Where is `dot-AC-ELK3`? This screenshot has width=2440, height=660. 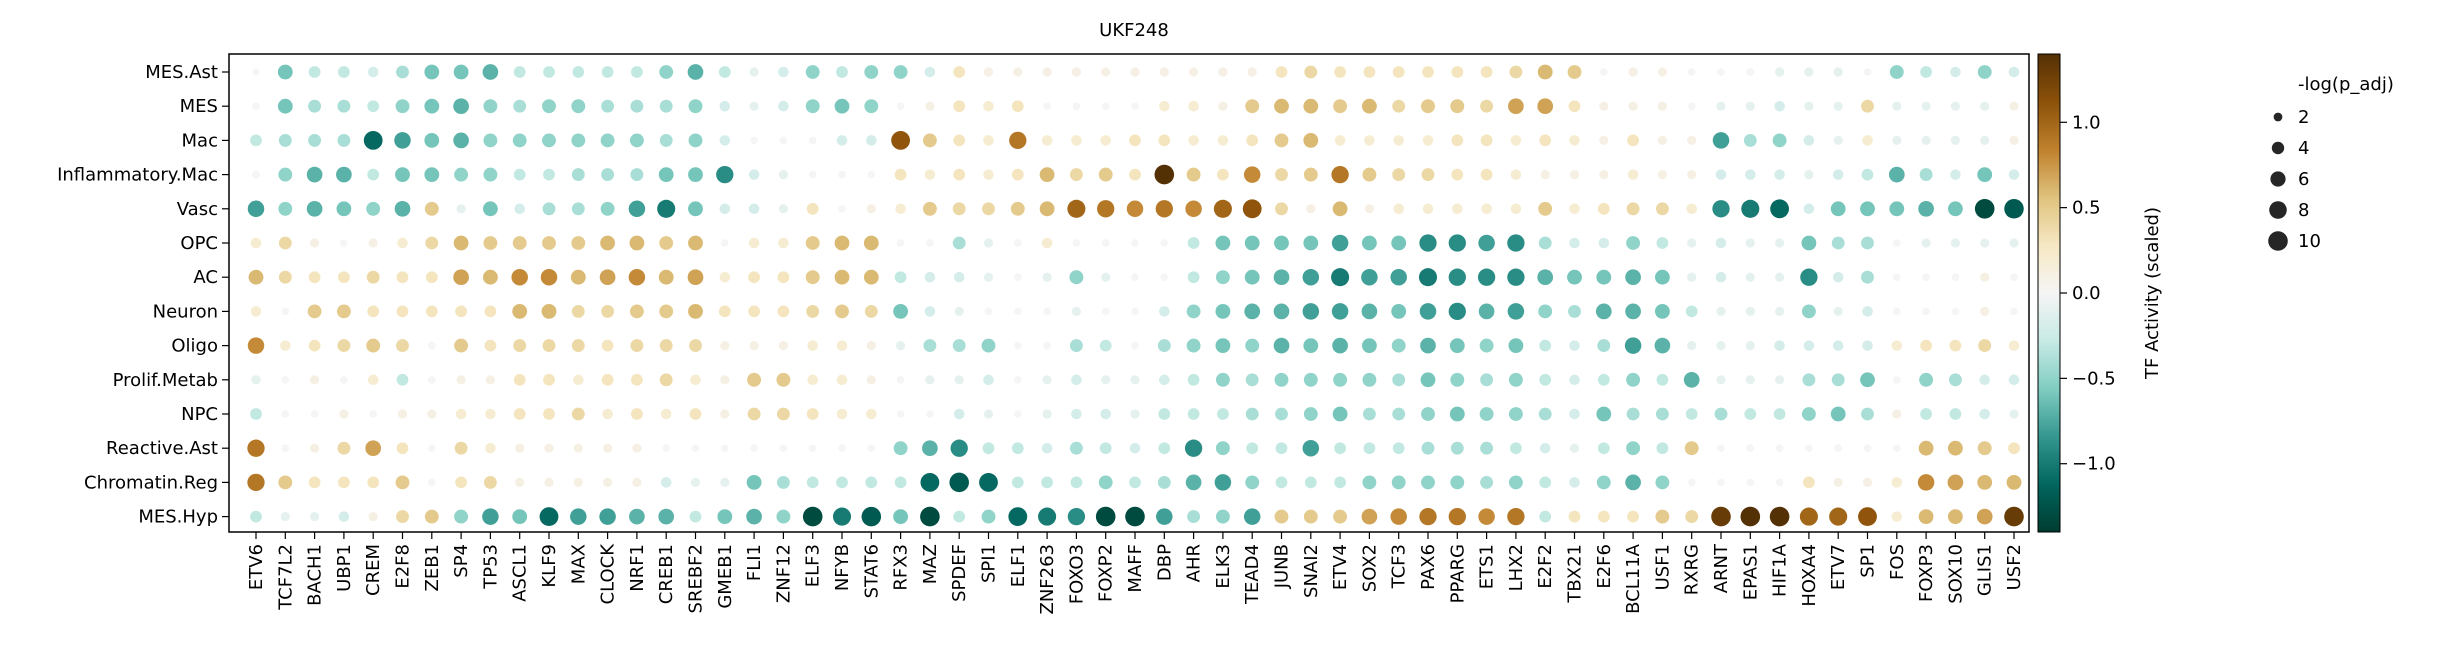
dot-AC-ELK3 is located at coordinates (1223, 277).